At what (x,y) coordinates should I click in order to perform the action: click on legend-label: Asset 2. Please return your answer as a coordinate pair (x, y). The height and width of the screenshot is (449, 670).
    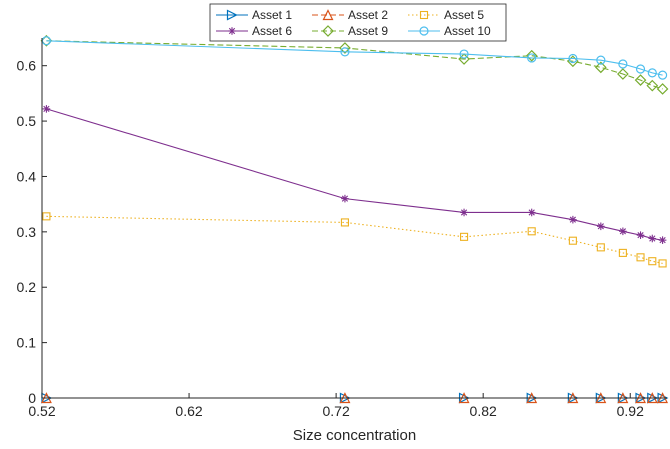
    Looking at the image, I should click on (368, 15).